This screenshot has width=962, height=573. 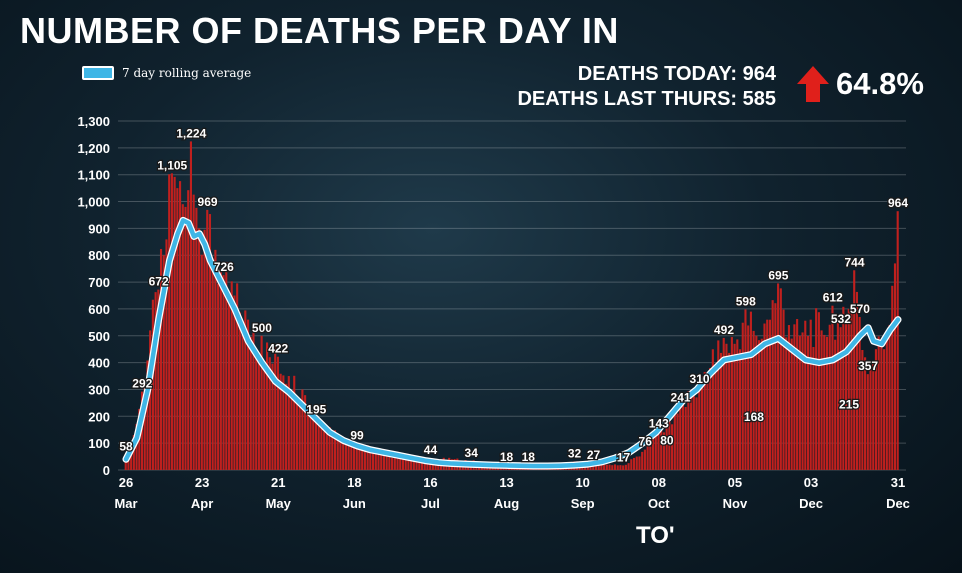 I want to click on data-label: 500, so click(x=262, y=328).